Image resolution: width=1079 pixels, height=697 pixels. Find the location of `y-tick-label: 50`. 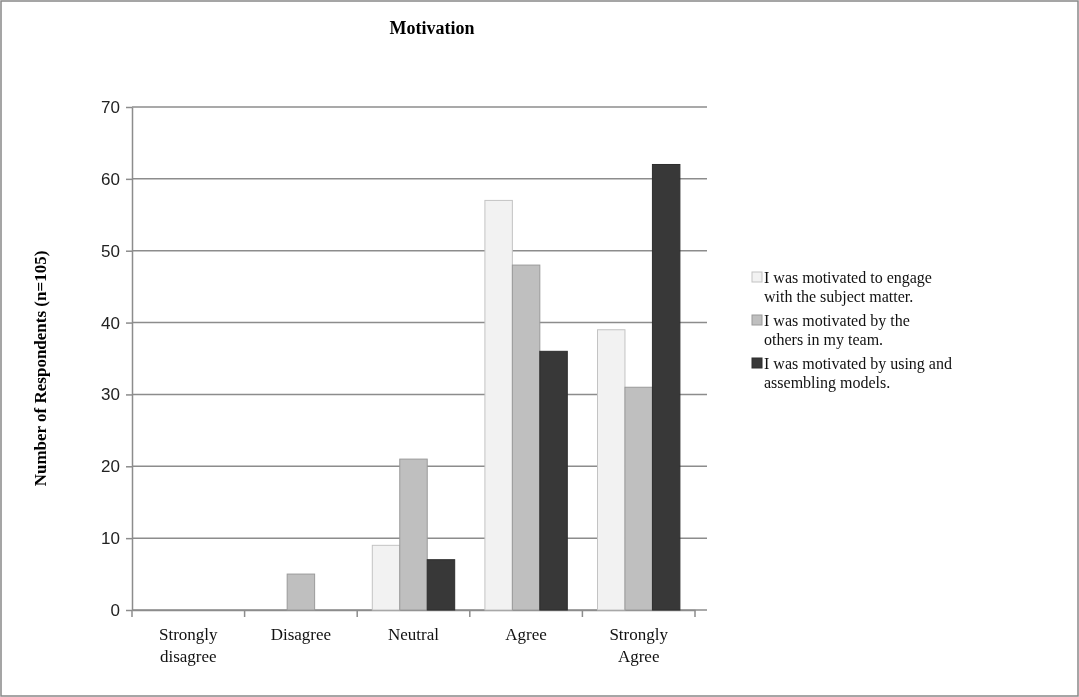

y-tick-label: 50 is located at coordinates (110, 251).